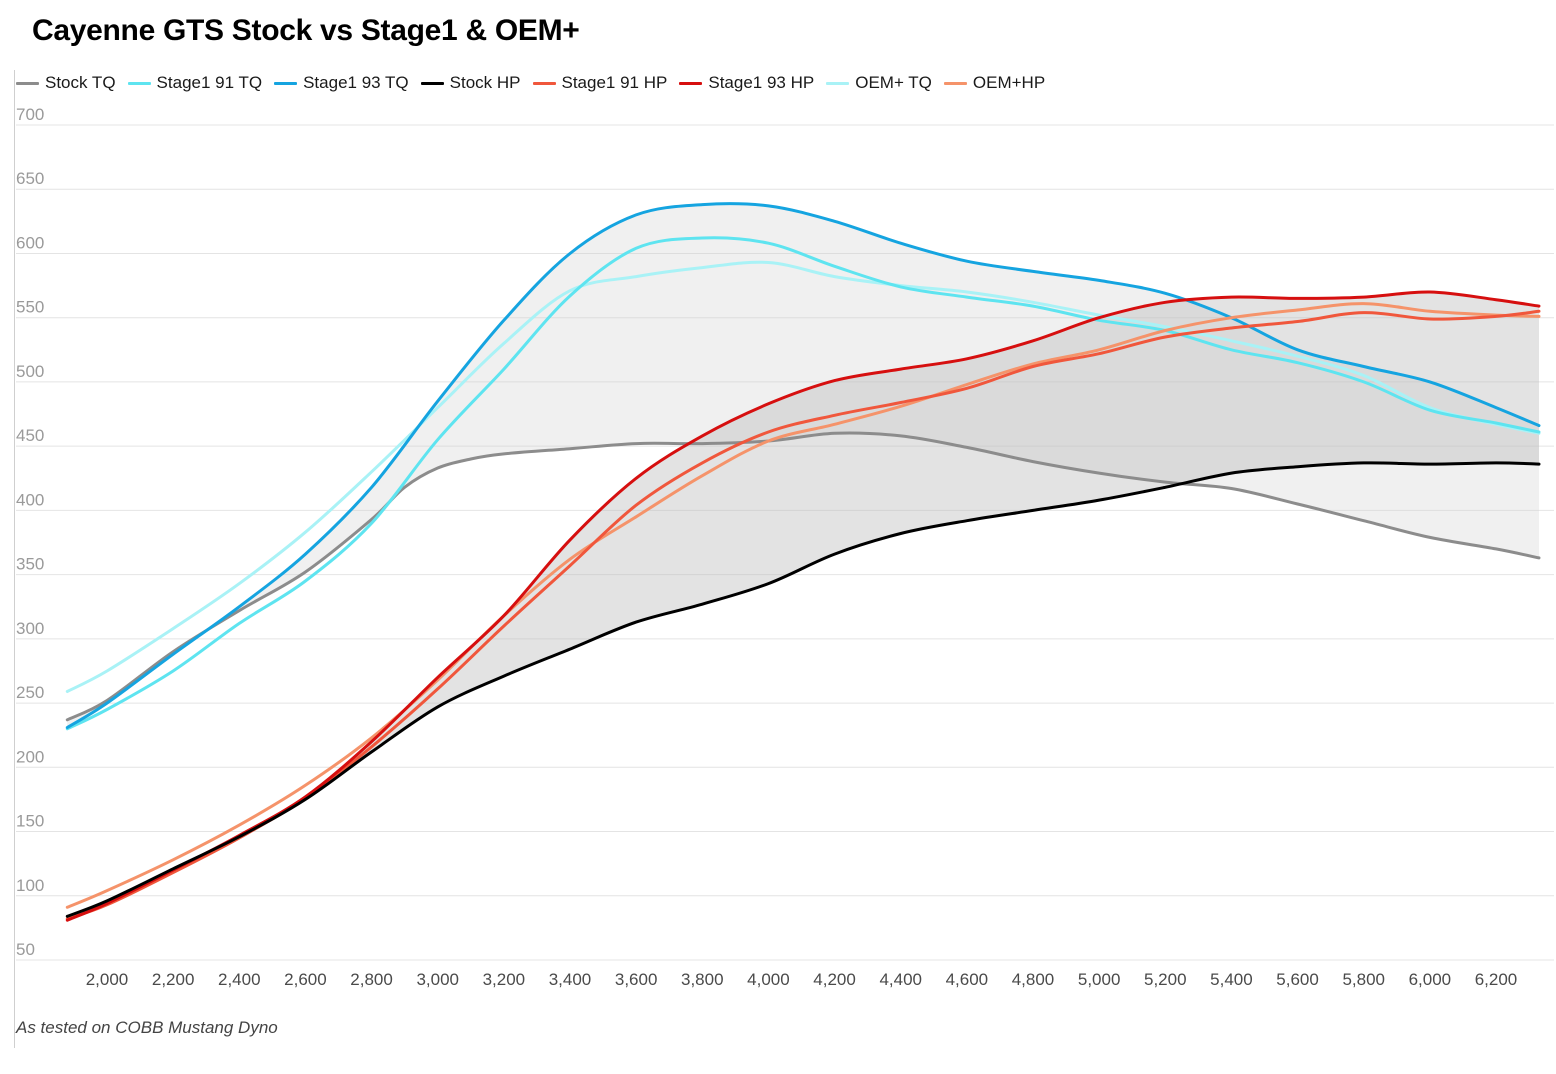 This screenshot has width=1556, height=1074. What do you see at coordinates (967, 979) in the screenshot?
I see `x-tick-label-4600: 4,600` at bounding box center [967, 979].